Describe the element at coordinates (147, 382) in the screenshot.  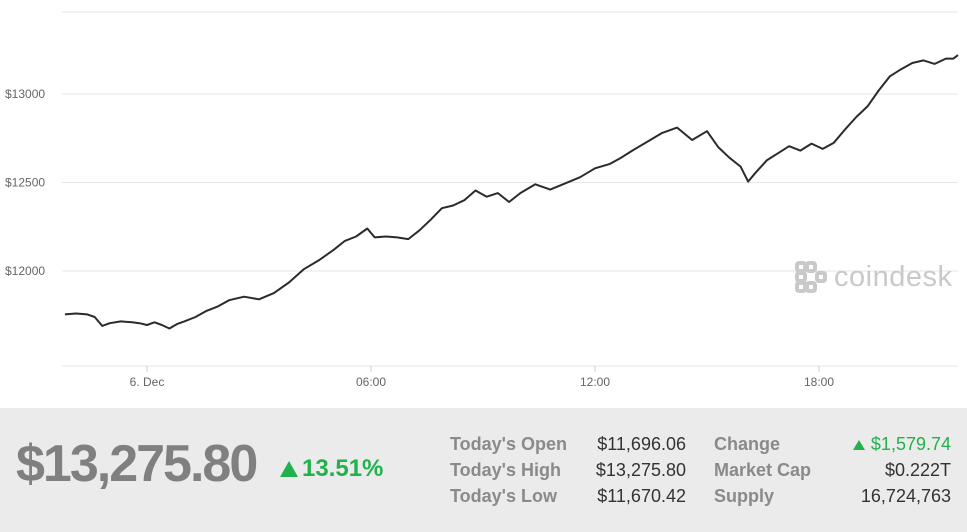
I see `x-tick-label: 6. Dec` at that location.